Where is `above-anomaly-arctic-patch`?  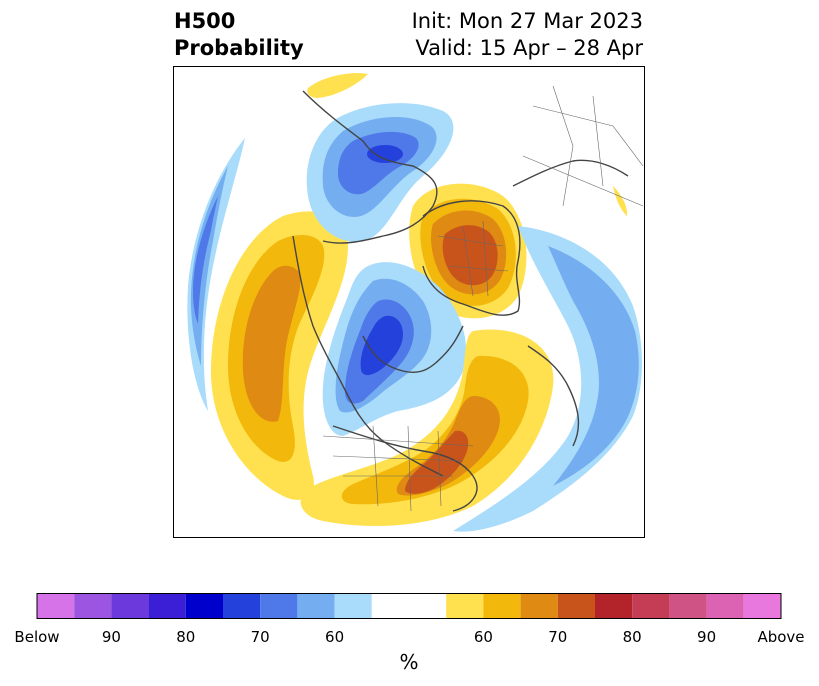 above-anomaly-arctic-patch is located at coordinates (337, 85).